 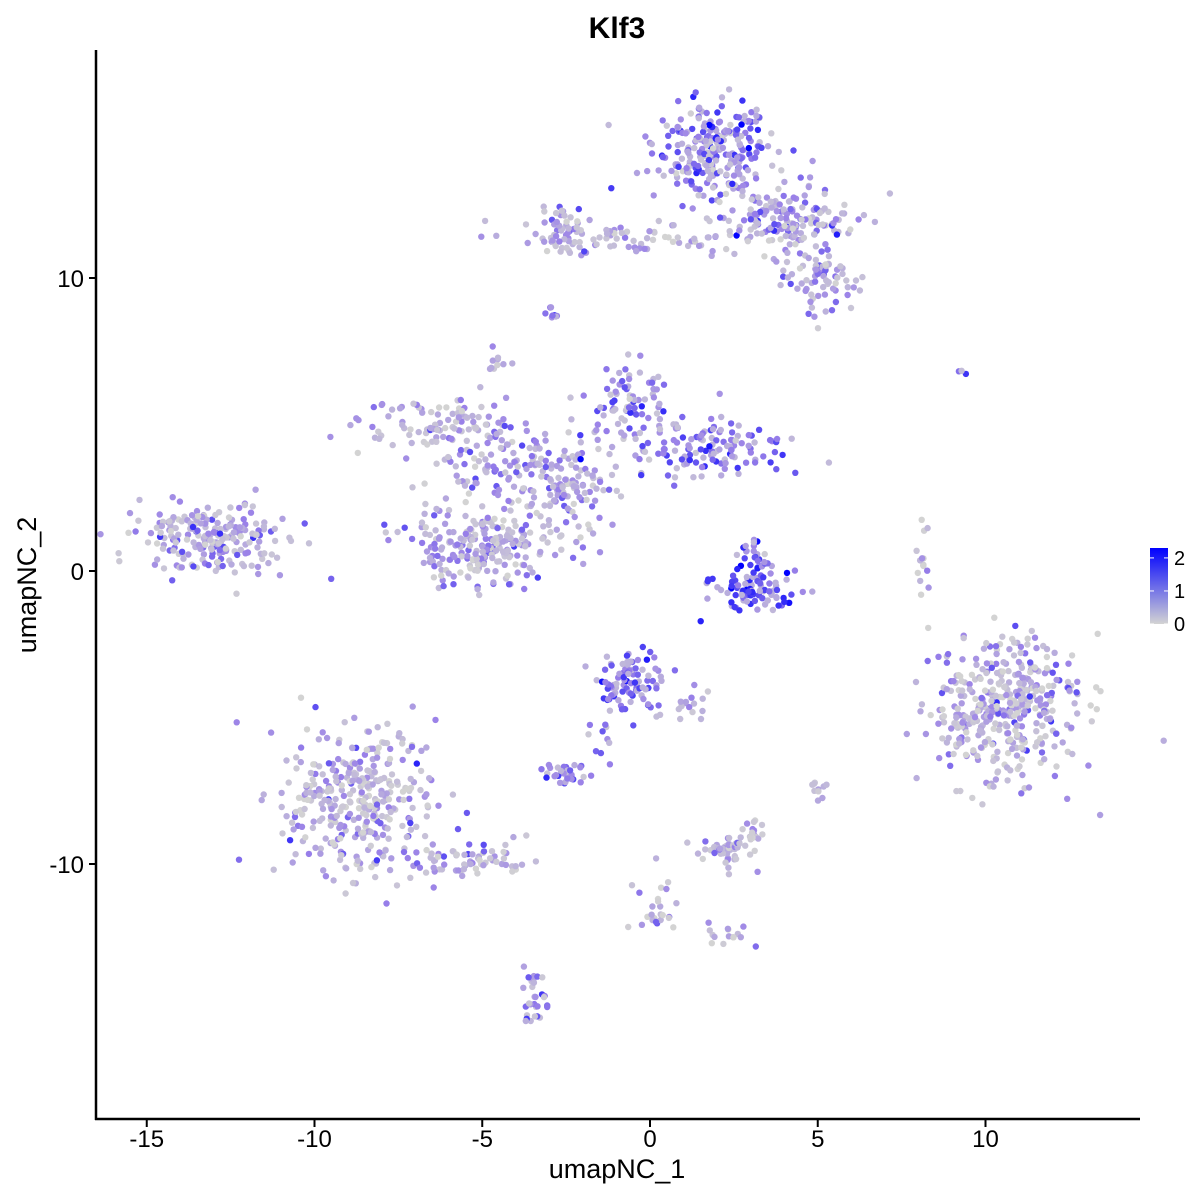 I want to click on y-axis-ticks: 10 0 -10, so click(x=72, y=572).